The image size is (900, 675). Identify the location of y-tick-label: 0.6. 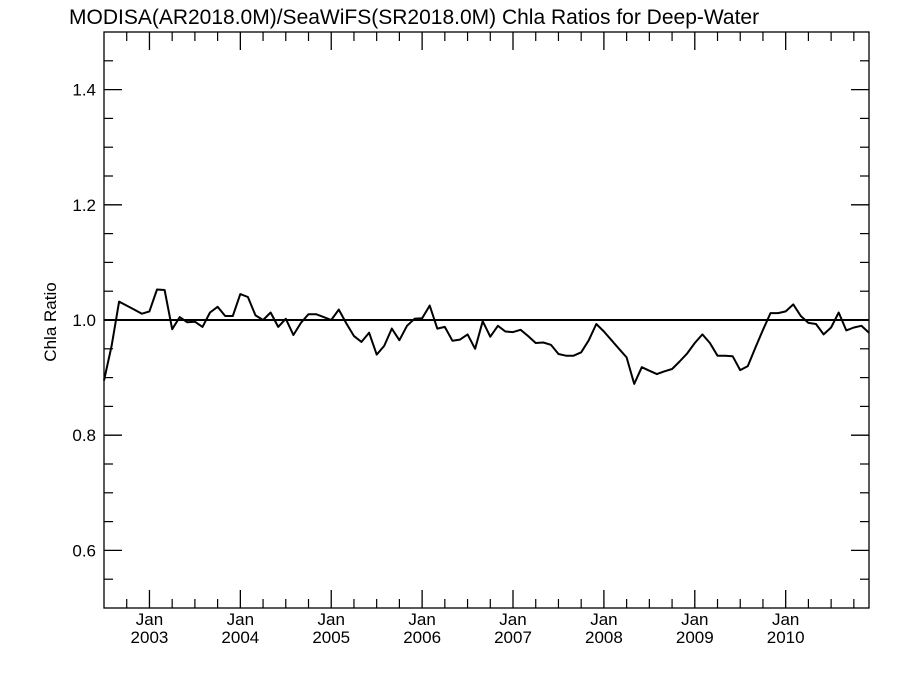
(84, 550).